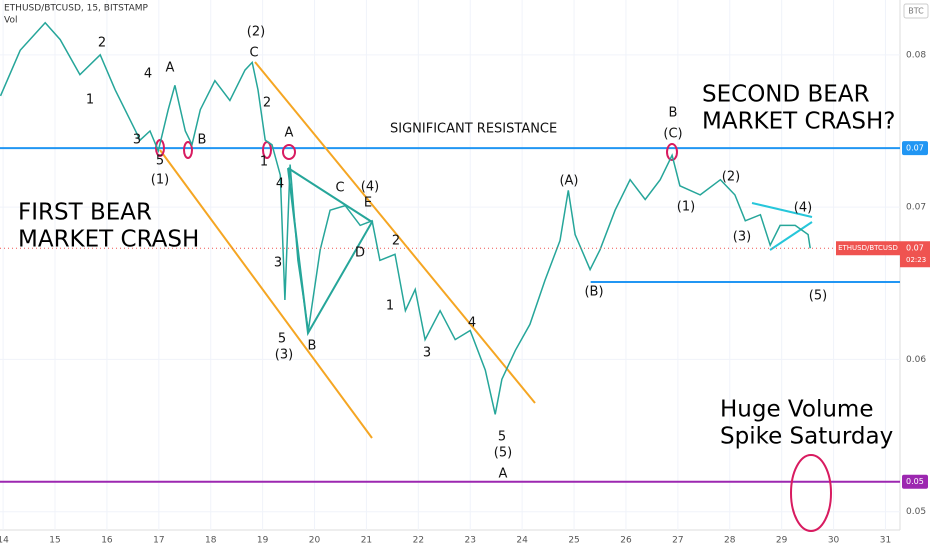  Describe the element at coordinates (786, 95) in the screenshot. I see `annotation: SECOND BEAR` at that location.